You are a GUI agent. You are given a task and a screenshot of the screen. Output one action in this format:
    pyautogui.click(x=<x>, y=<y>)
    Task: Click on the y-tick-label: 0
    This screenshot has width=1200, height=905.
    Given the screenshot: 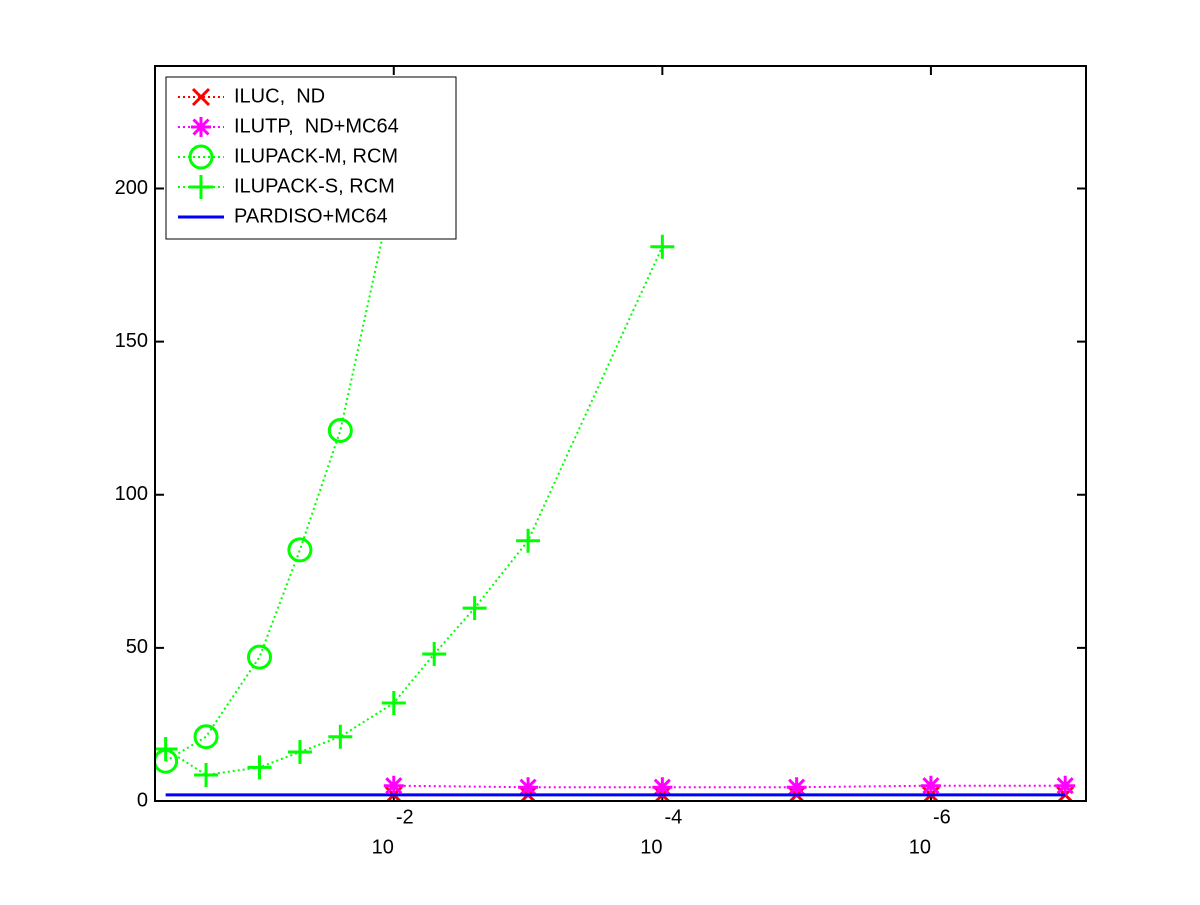 What is the action you would take?
    pyautogui.click(x=142, y=800)
    